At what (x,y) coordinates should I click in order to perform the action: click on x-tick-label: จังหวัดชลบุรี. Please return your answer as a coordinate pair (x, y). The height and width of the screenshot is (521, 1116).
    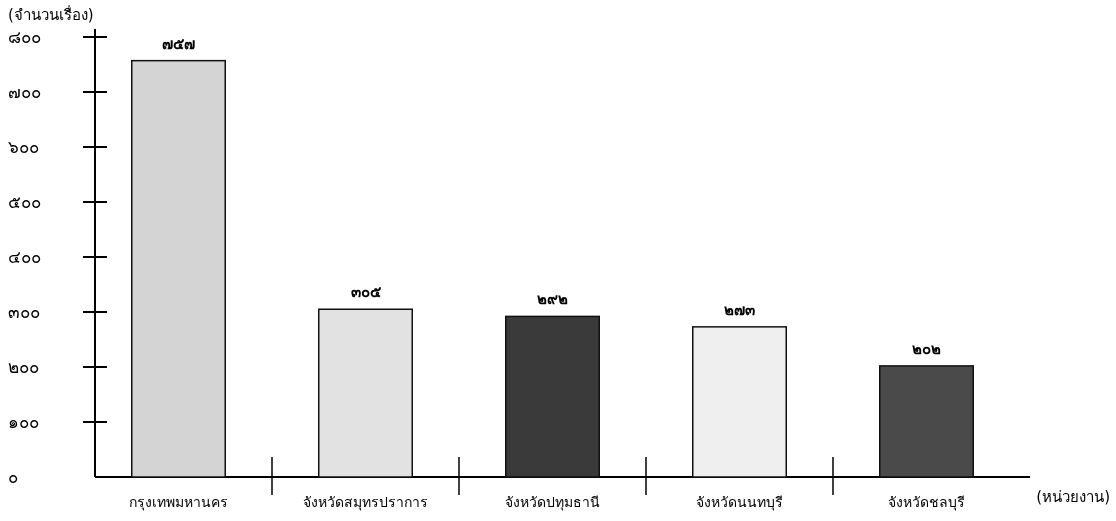
    Looking at the image, I should click on (926, 502).